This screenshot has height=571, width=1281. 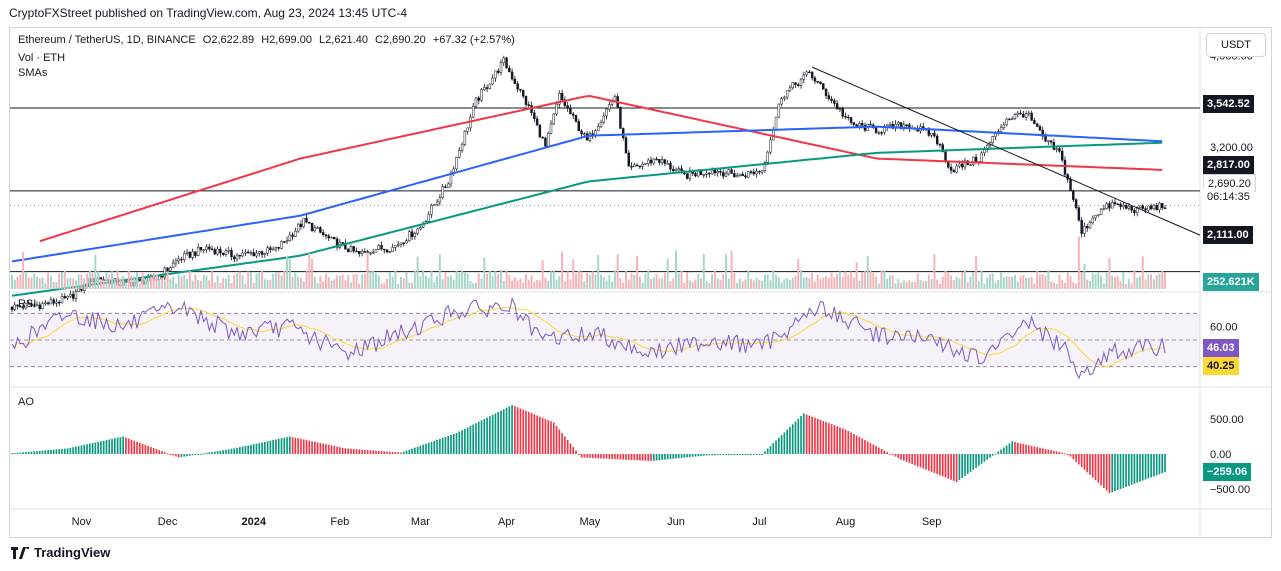 What do you see at coordinates (27, 304) in the screenshot?
I see `rsi-legend: RSI` at bounding box center [27, 304].